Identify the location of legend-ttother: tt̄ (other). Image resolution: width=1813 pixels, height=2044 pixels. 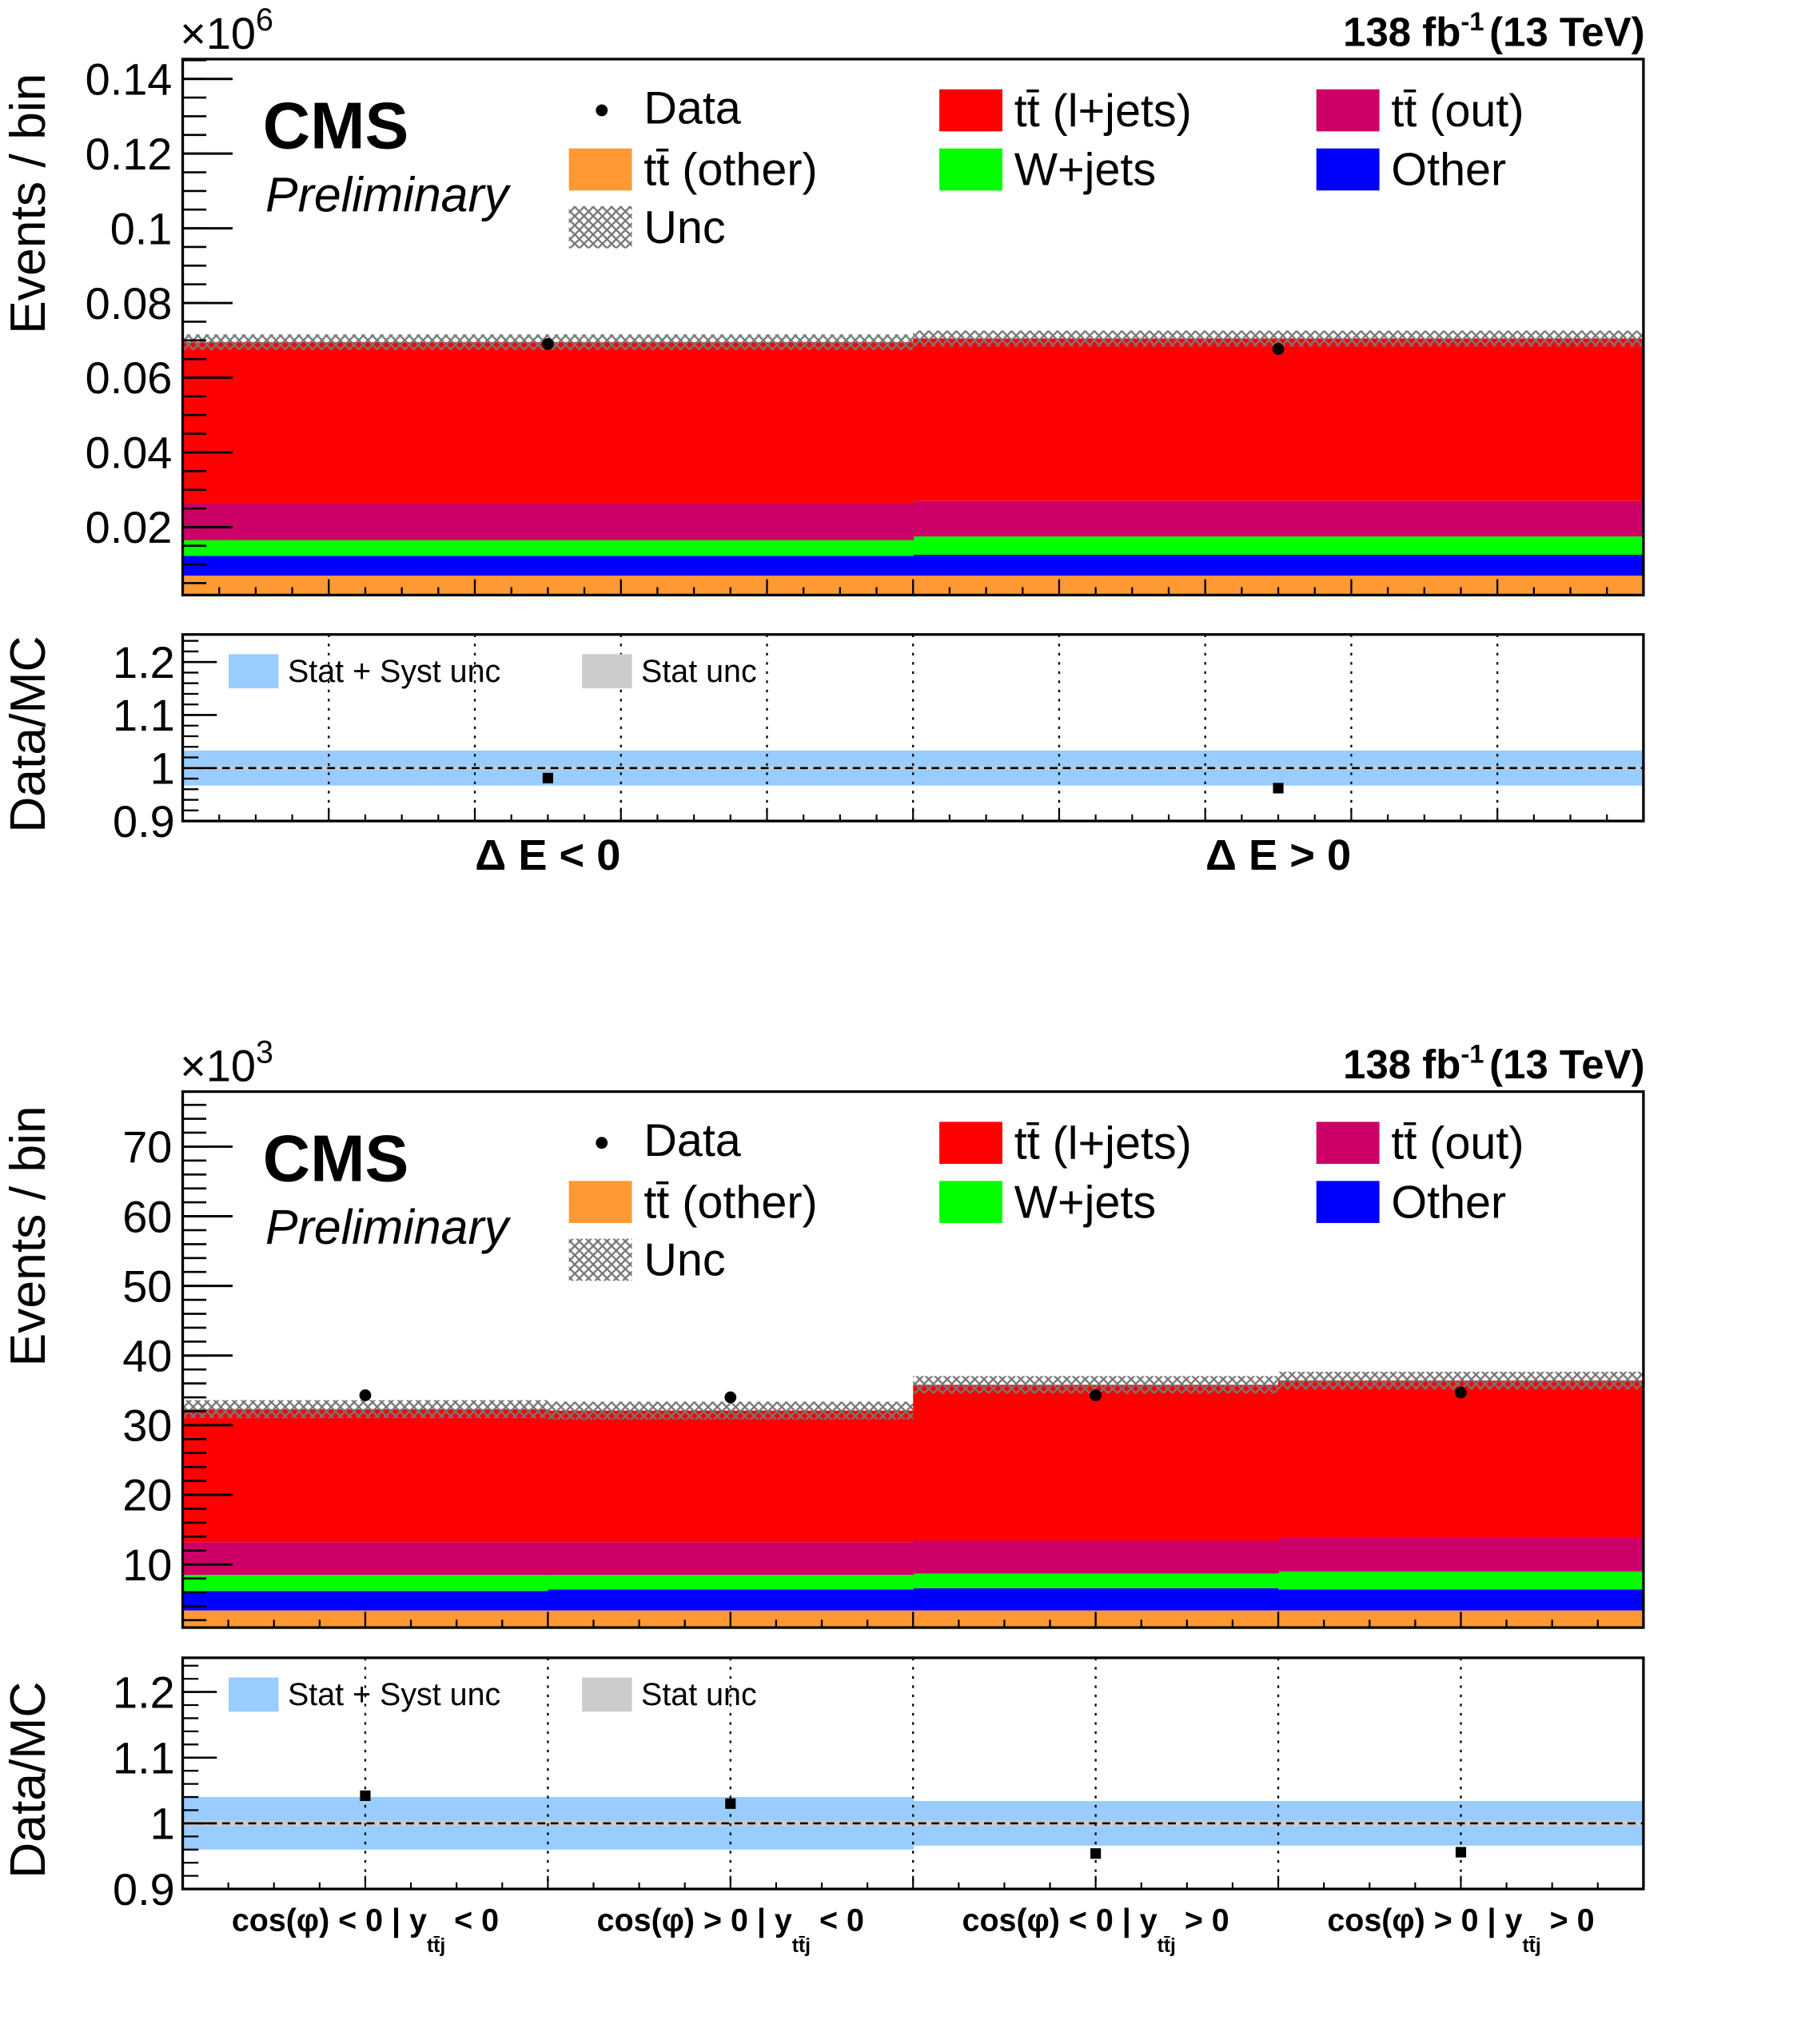
(730, 1202).